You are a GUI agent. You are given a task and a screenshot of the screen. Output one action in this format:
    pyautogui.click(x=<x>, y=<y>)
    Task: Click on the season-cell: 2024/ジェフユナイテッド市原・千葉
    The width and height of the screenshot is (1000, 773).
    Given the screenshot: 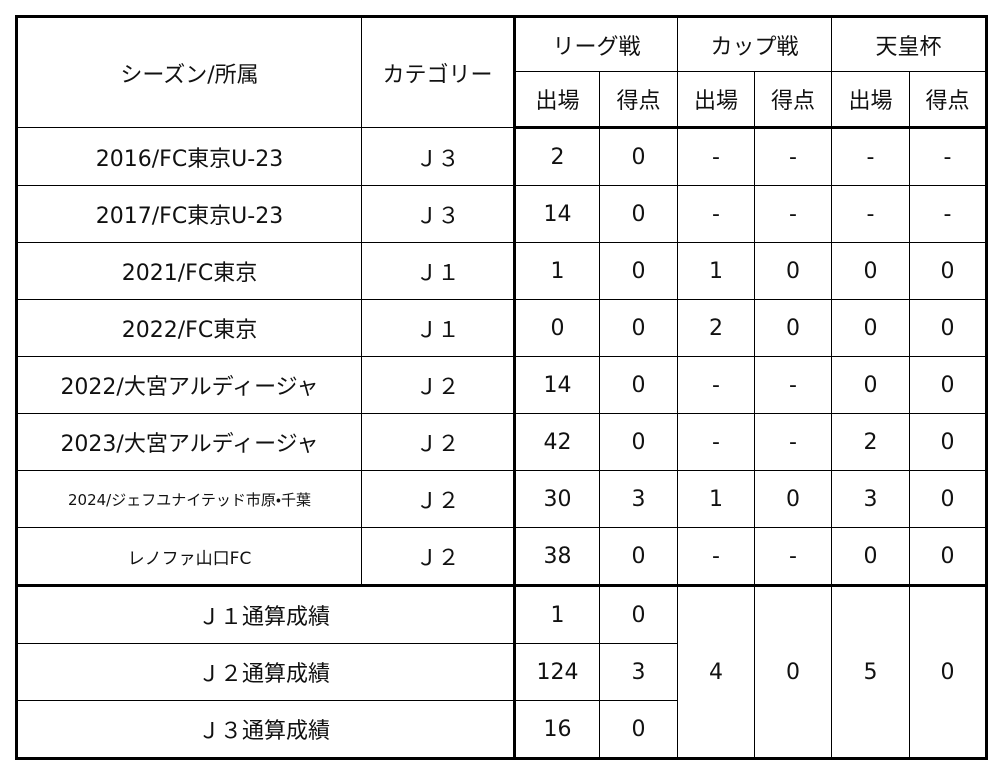 What is the action you would take?
    pyautogui.click(x=189, y=499)
    